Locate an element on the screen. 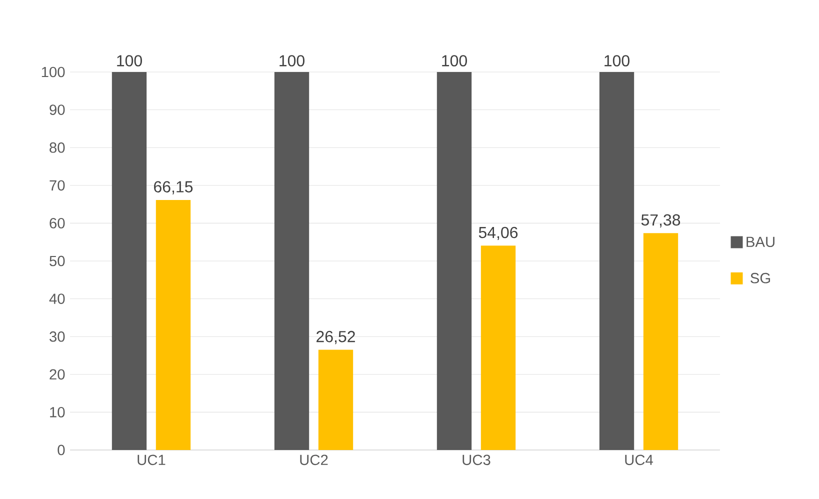  y-tick-label: 10 is located at coordinates (57, 412).